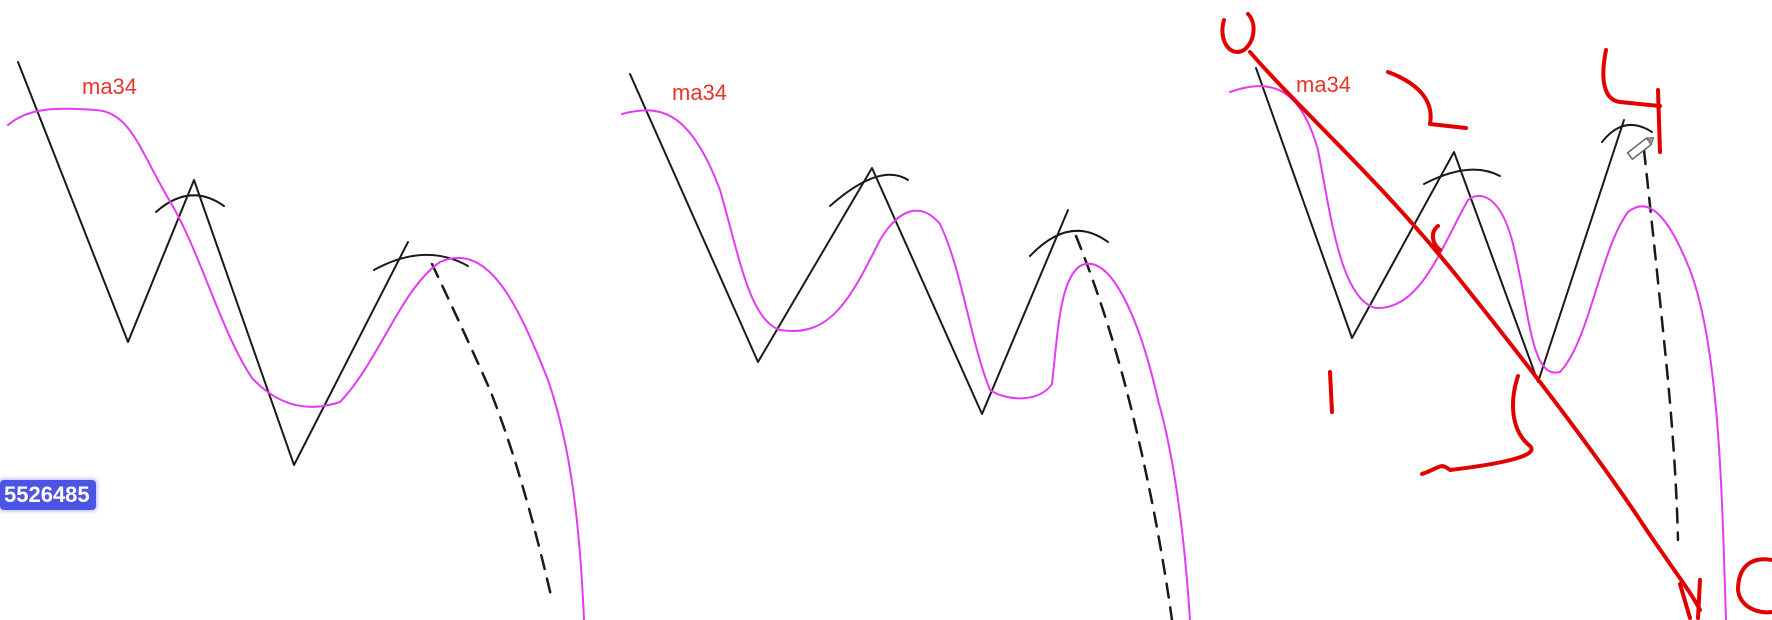  I want to click on pen-cursor-icon, so click(1642, 146).